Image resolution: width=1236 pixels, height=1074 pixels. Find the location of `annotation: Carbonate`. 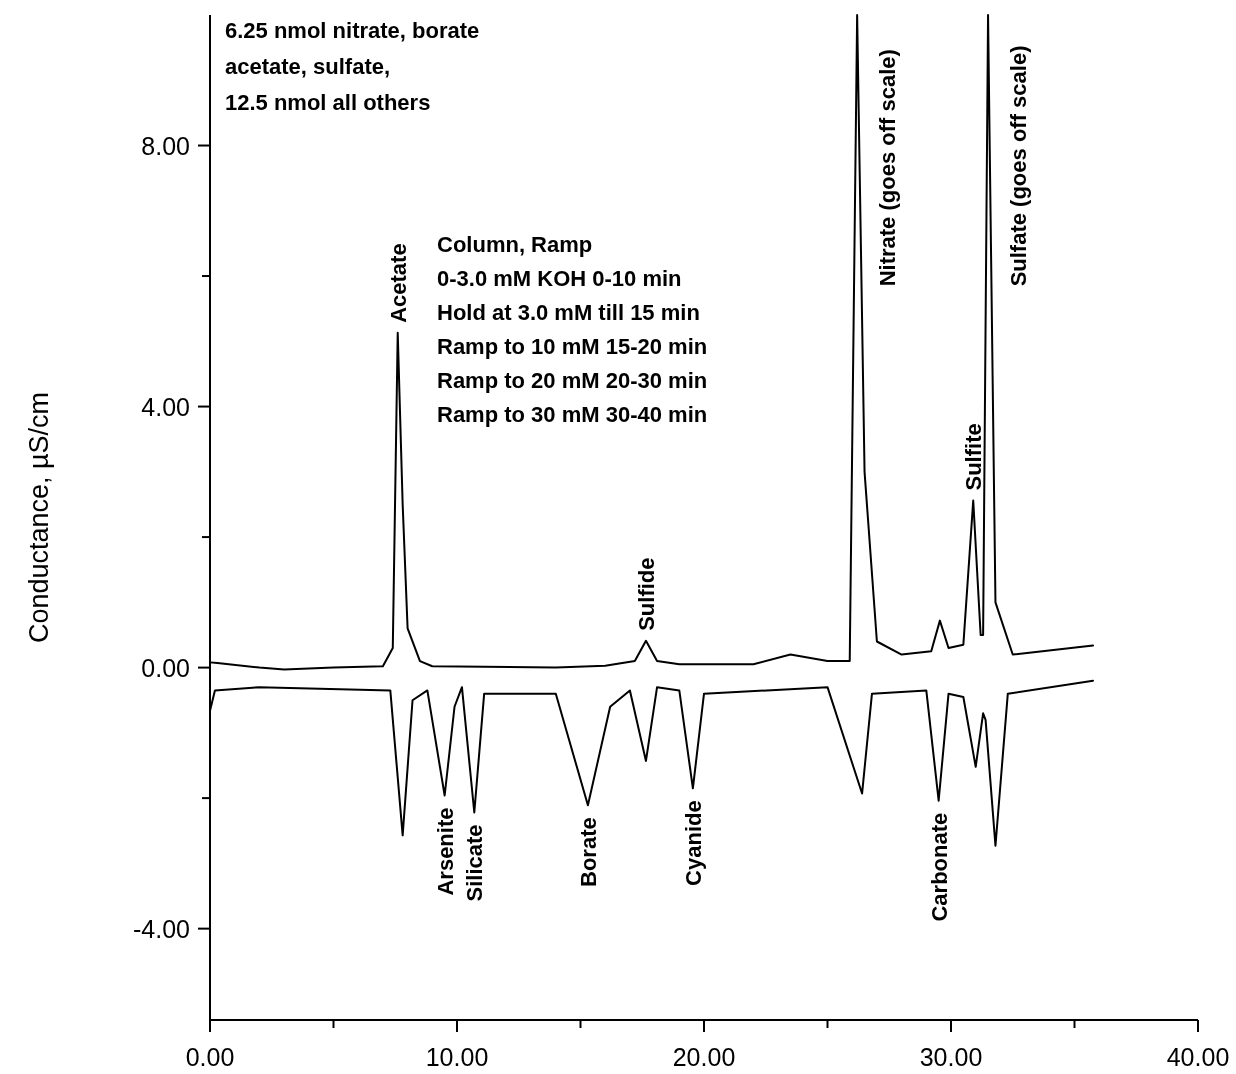

annotation: Carbonate is located at coordinates (939, 867).